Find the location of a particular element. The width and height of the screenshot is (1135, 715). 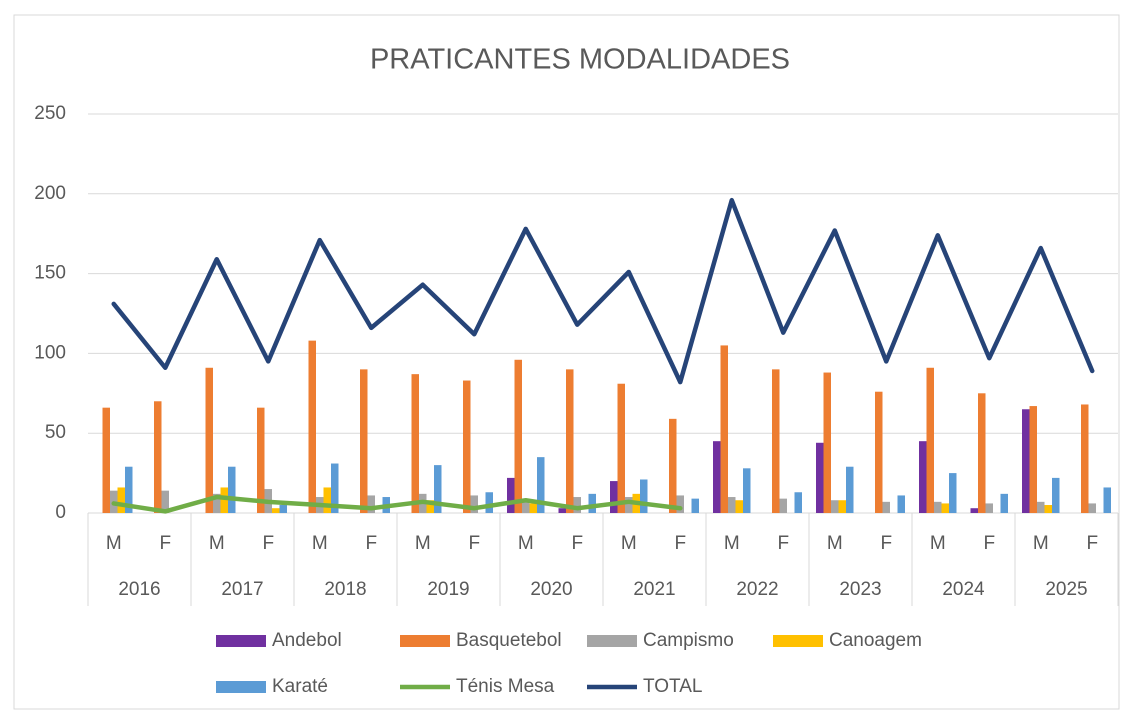

x-group-label: 2016 is located at coordinates (139, 589).